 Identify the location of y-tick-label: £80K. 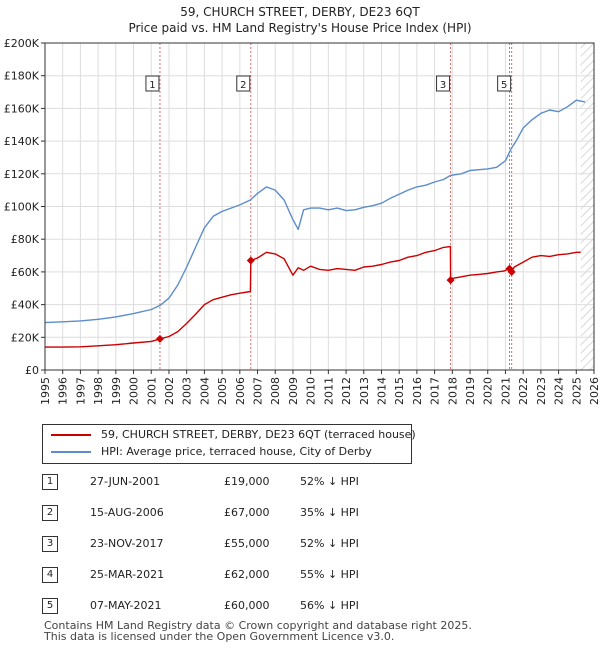
(25, 239).